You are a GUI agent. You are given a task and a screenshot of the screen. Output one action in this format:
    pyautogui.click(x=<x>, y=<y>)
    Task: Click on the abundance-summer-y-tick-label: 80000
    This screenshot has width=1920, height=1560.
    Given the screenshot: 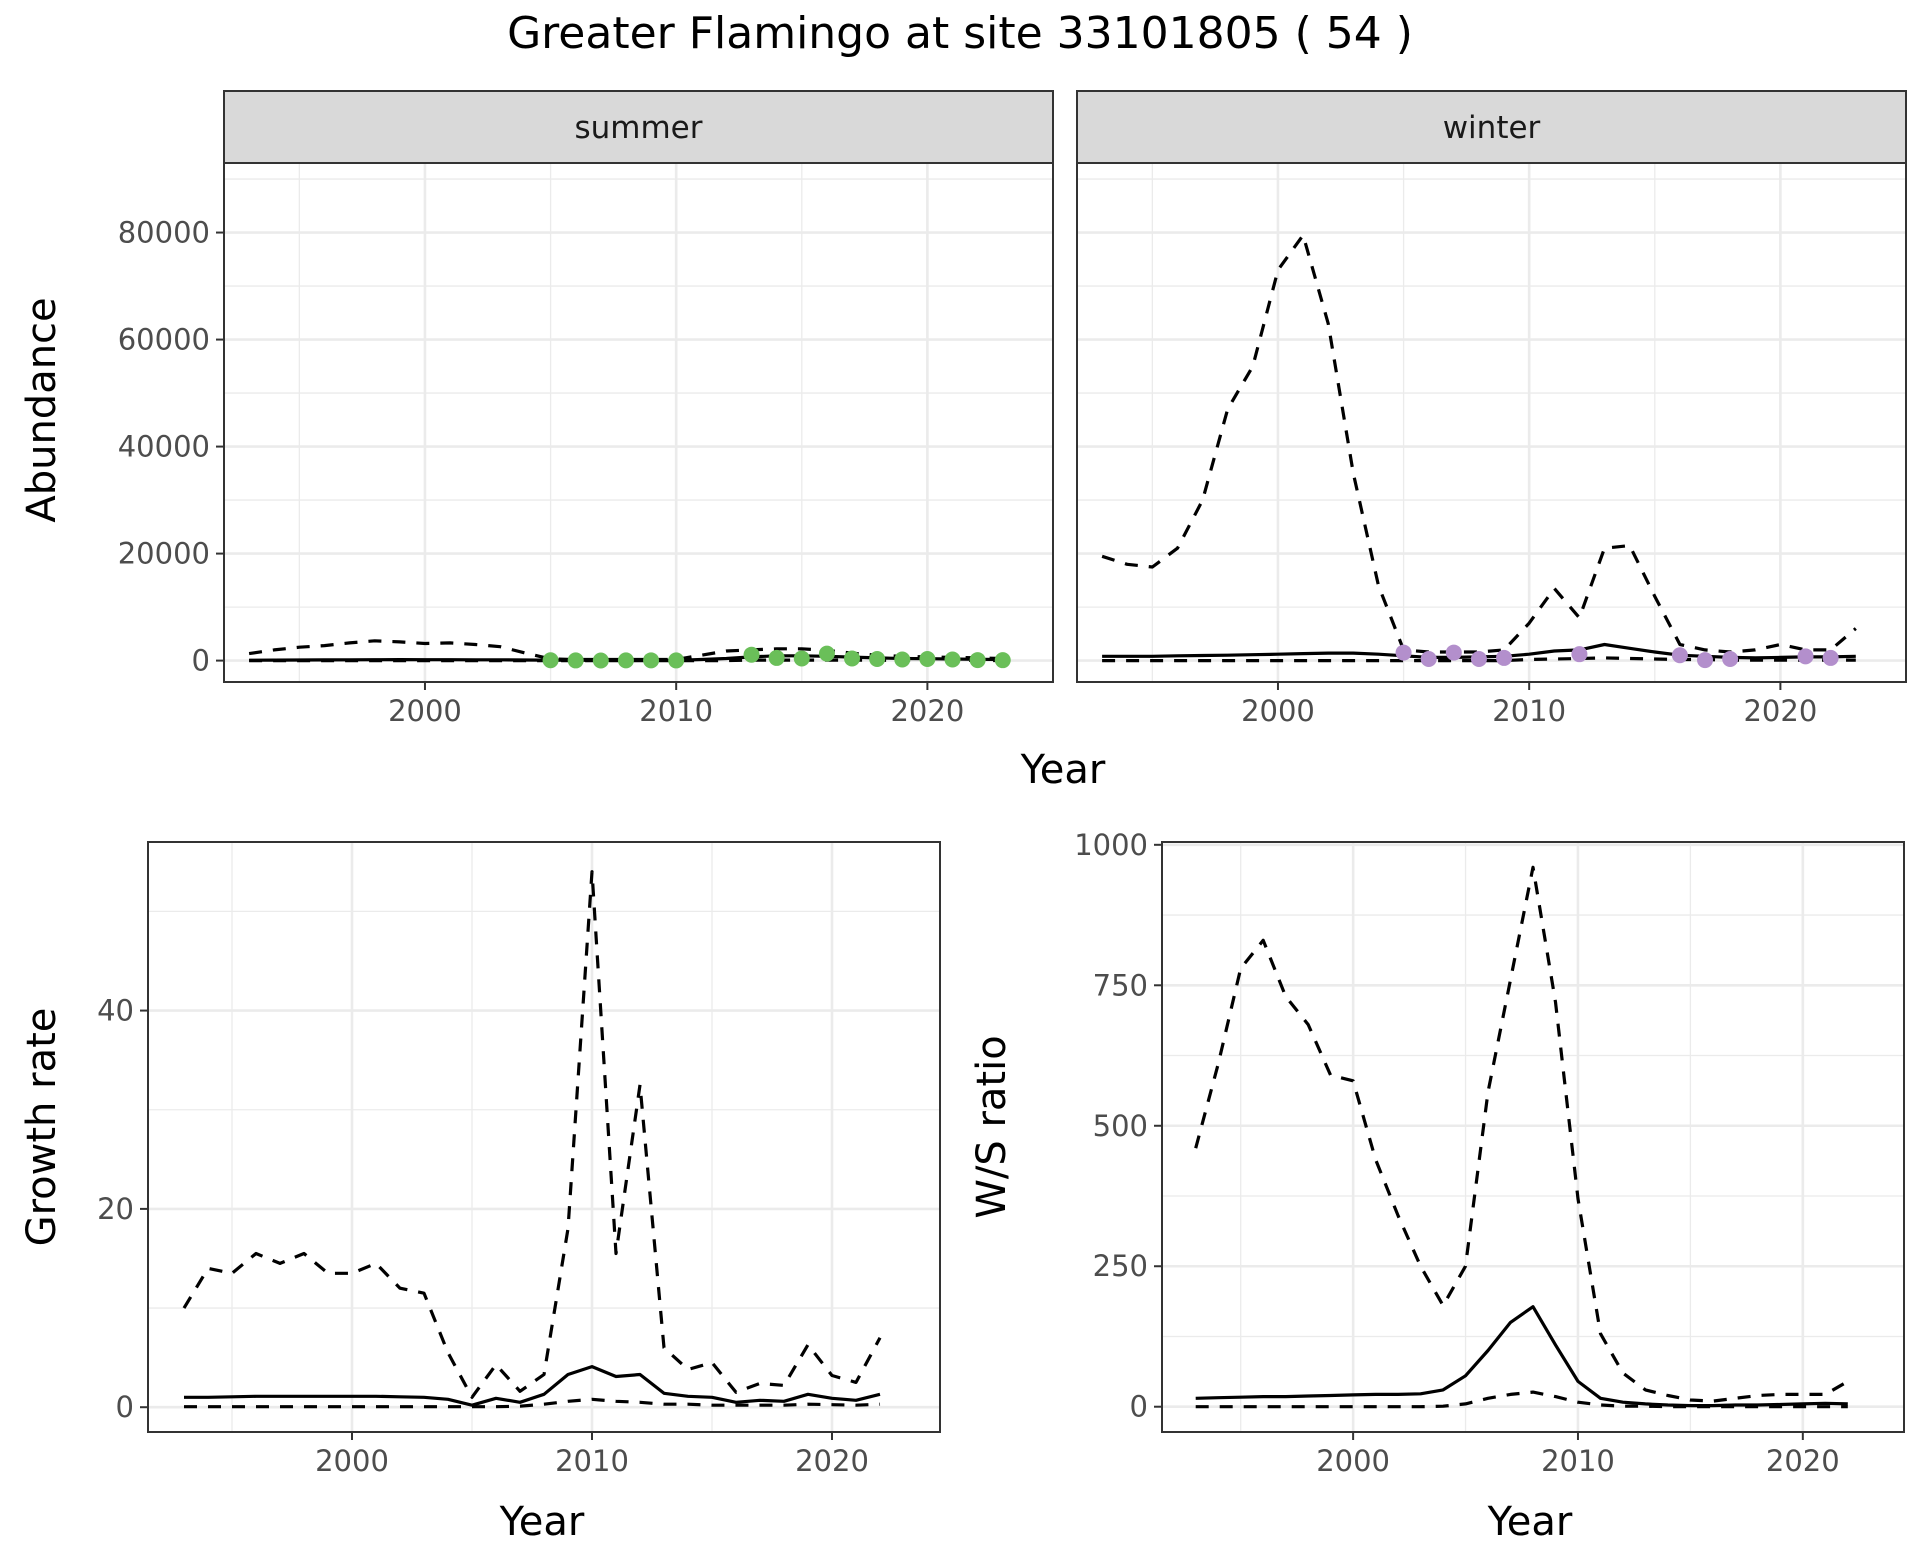 What is the action you would take?
    pyautogui.click(x=164, y=233)
    